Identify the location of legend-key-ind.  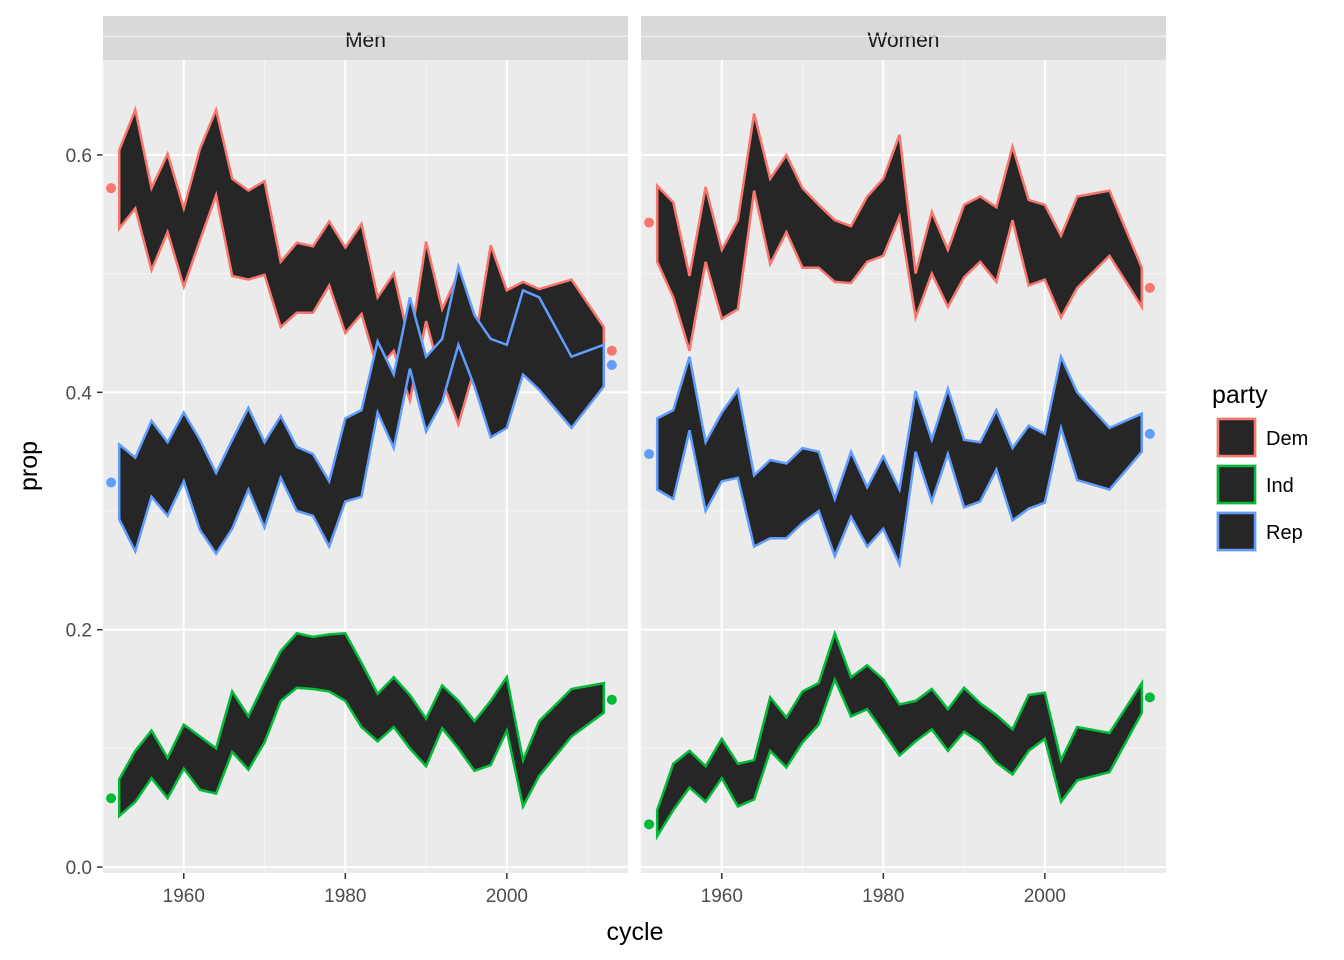
(1236, 484).